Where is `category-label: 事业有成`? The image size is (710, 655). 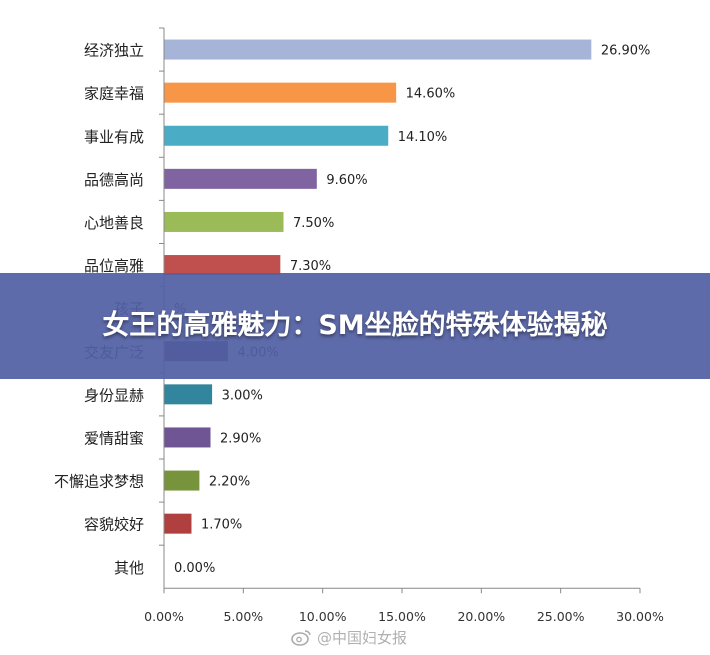
category-label: 事业有成 is located at coordinates (114, 137).